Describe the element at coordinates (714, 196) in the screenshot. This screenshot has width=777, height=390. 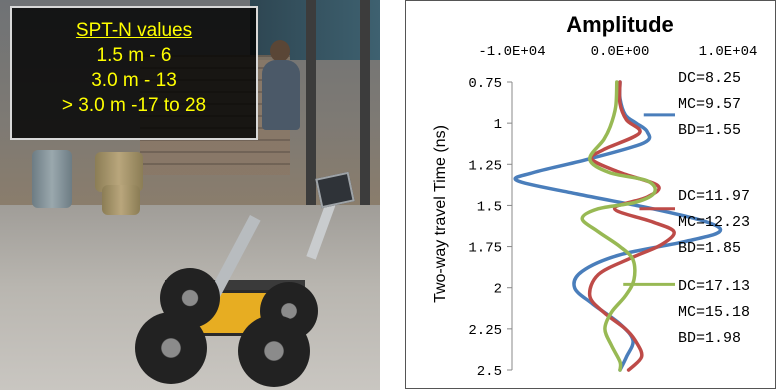
I see `callout-label: DC=11.97` at that location.